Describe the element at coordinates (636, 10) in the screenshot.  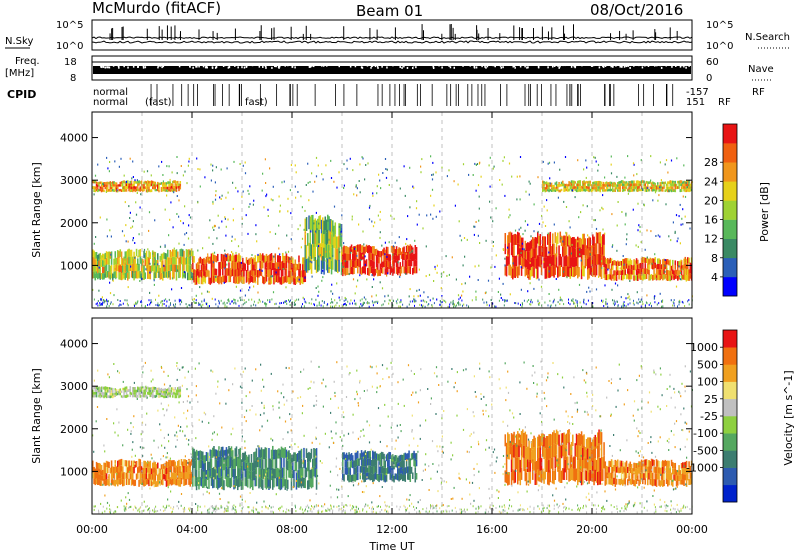
I see `date-title: 08/Oct/2016` at that location.